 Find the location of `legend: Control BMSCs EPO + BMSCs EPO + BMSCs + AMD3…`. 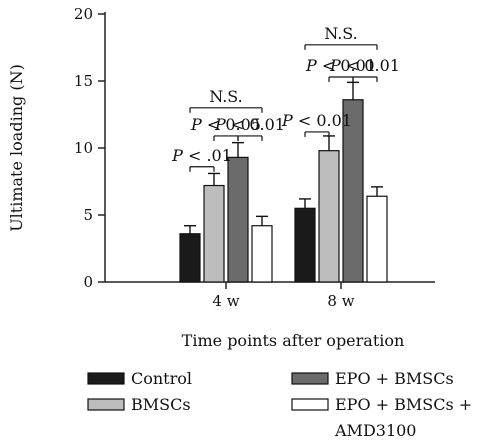

legend: Control BMSCs EPO + BMSCs EPO + BMSCs + AMD3… is located at coordinates (279, 404).